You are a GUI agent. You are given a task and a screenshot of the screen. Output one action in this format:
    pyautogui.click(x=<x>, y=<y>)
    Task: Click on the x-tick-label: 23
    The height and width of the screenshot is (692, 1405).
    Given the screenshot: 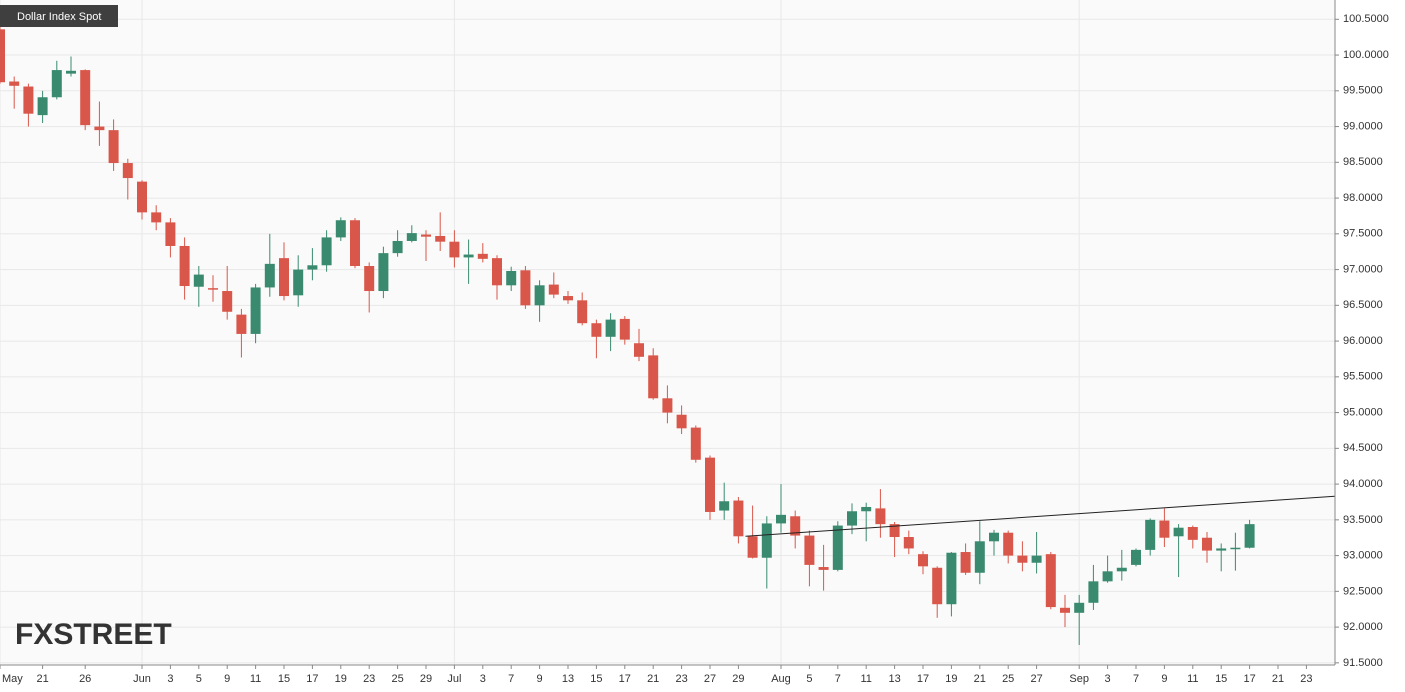 What is the action you would take?
    pyautogui.click(x=1306, y=679)
    